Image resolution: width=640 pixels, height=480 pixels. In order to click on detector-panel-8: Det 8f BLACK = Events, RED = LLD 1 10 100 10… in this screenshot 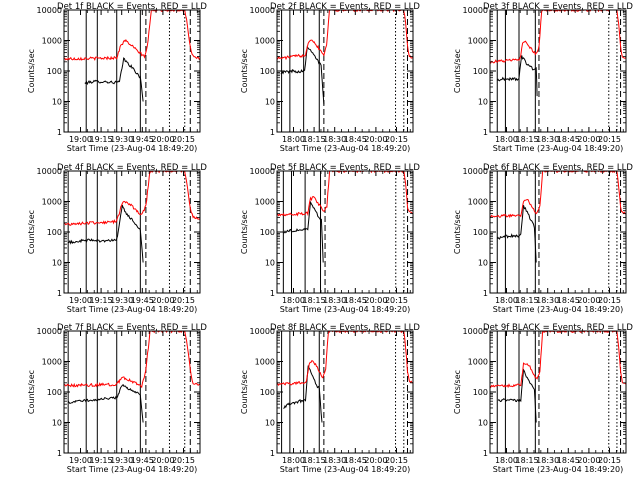, I will do `click(330, 398)`.